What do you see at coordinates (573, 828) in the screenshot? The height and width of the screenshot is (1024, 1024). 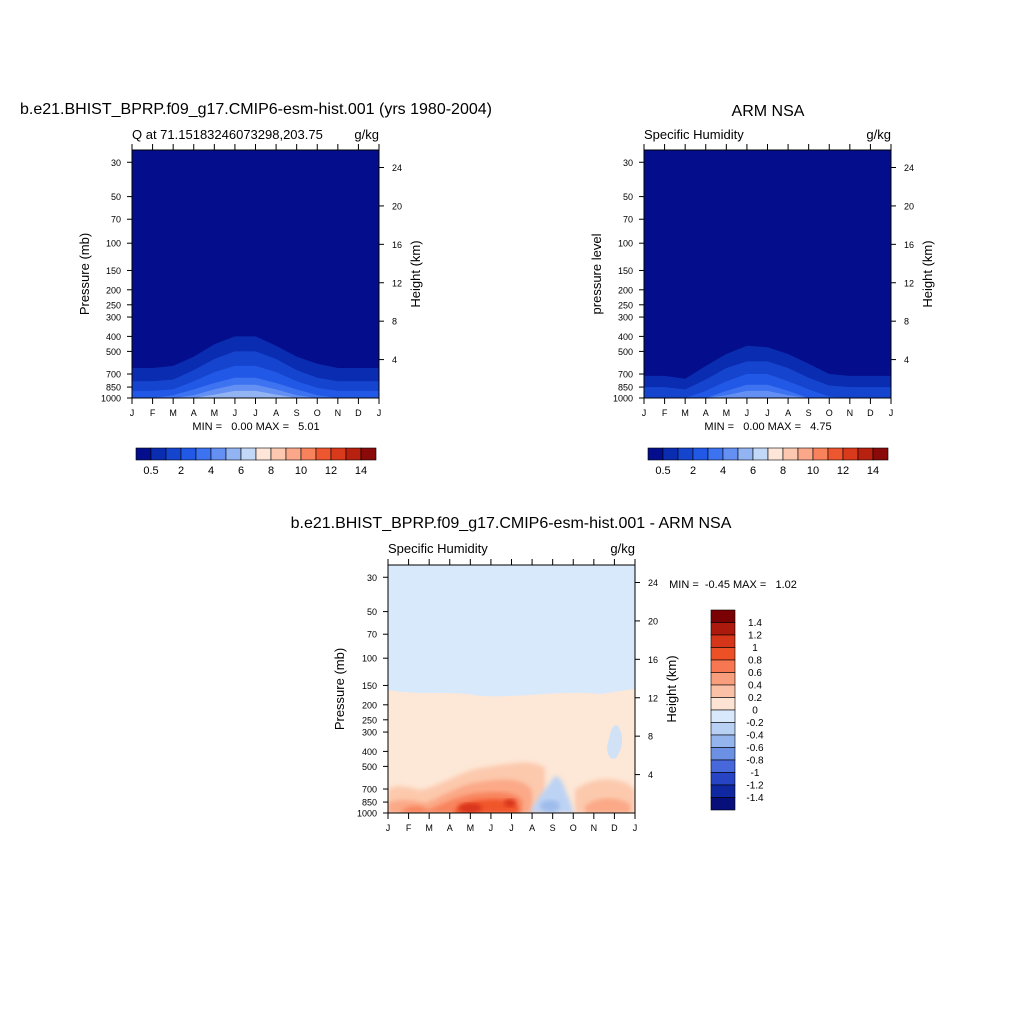 I see `x-tick-label: O` at bounding box center [573, 828].